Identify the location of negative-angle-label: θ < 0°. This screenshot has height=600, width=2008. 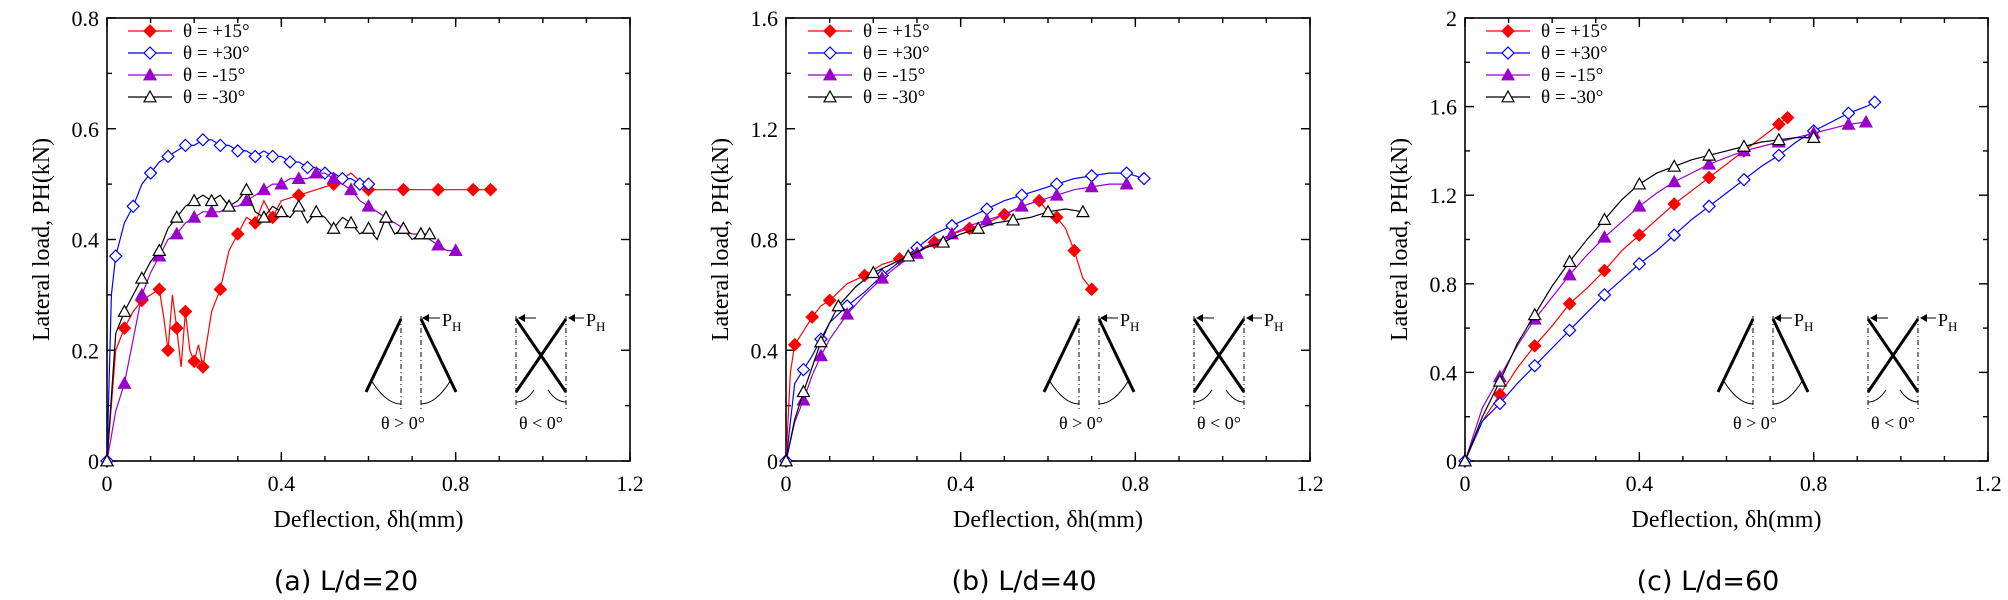
(1893, 423).